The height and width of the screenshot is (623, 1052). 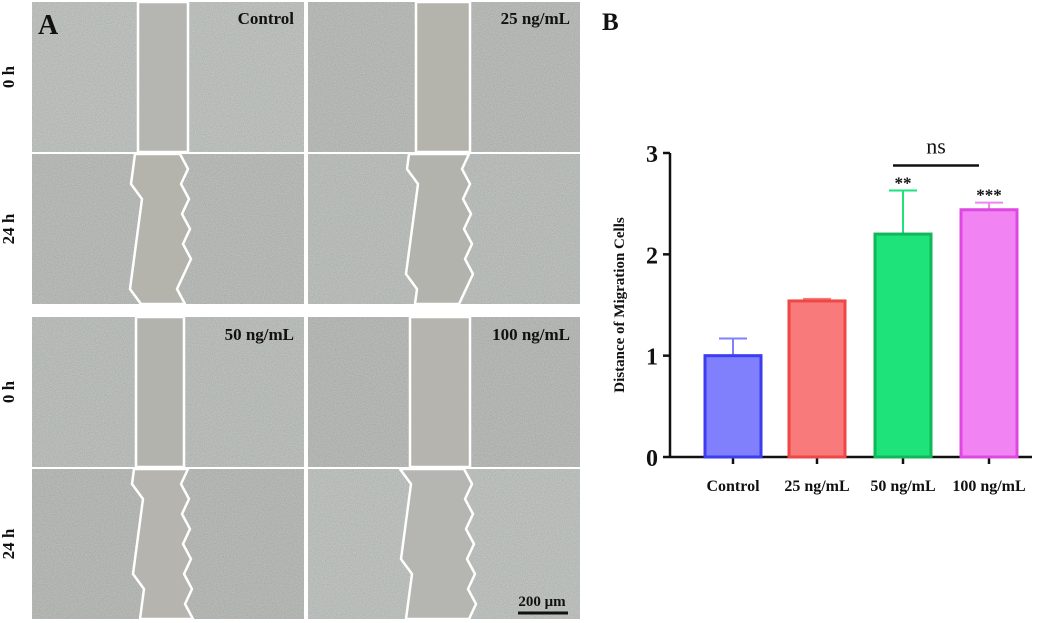 What do you see at coordinates (989, 195) in the screenshot?
I see `significance-mark-3: ***` at bounding box center [989, 195].